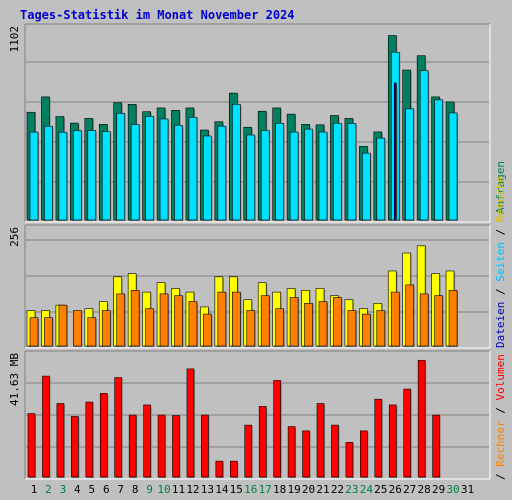 The width and height of the screenshot is (512, 500). I want to click on legend-item: Besuche, so click(500, 199).